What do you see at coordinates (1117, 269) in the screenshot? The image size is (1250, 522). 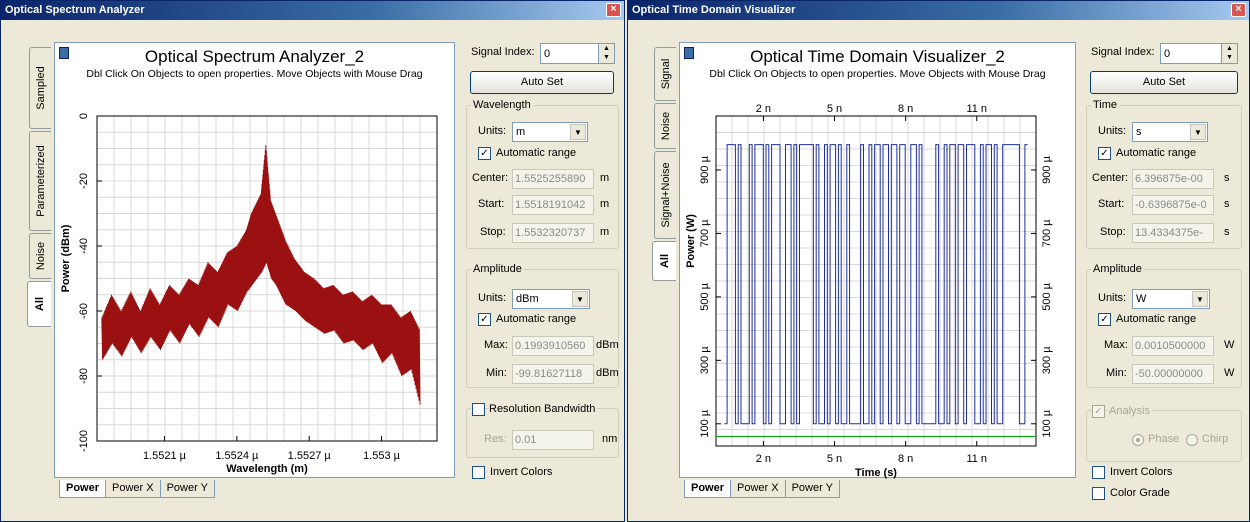 I see `amplitude-legend: Amplitude` at bounding box center [1117, 269].